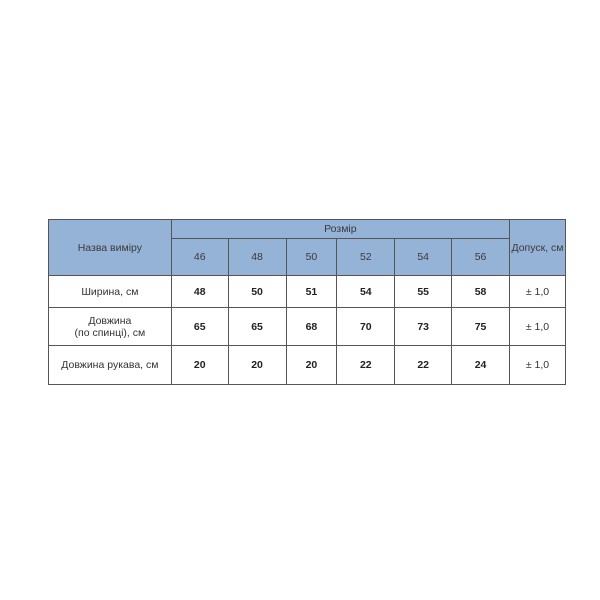 This screenshot has height=600, width=600. Describe the element at coordinates (199, 257) in the screenshot. I see `size-46: 46` at that location.